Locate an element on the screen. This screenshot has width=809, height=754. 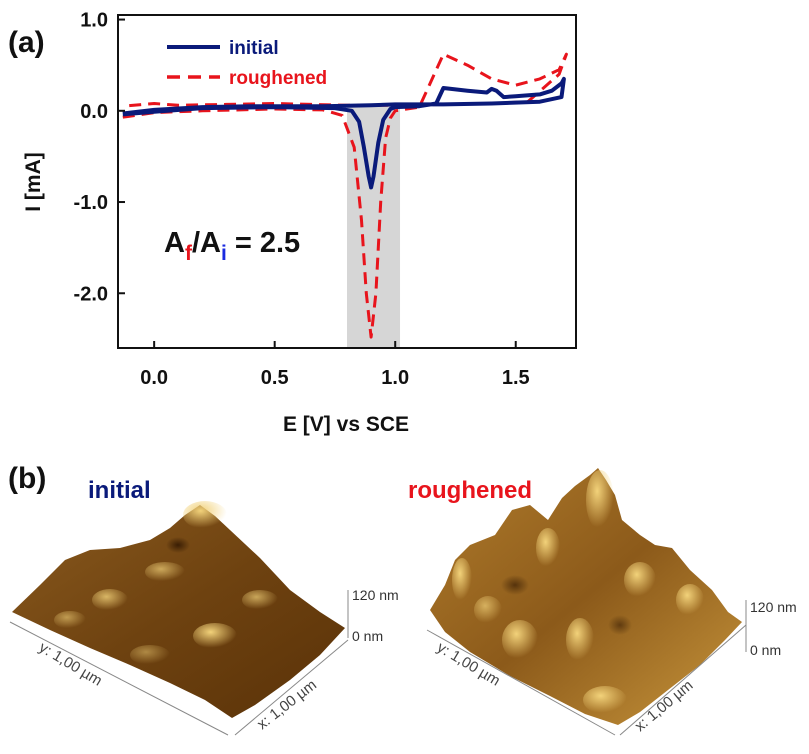
highlight-region is located at coordinates (374, 226).